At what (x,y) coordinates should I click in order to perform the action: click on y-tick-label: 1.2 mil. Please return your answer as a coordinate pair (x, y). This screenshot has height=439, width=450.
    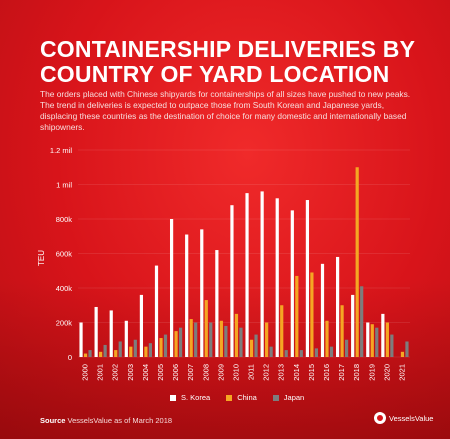
    Looking at the image, I should click on (61, 150).